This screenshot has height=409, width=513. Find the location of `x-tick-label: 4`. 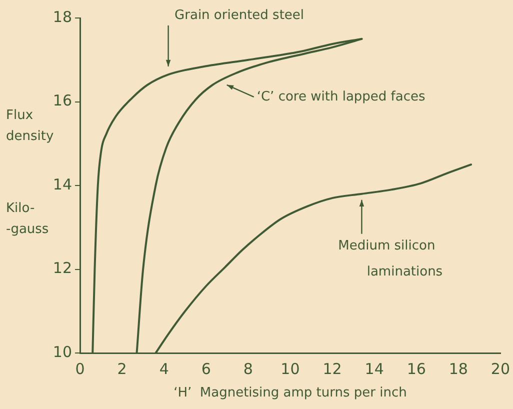

x-tick-label: 4 is located at coordinates (164, 369).